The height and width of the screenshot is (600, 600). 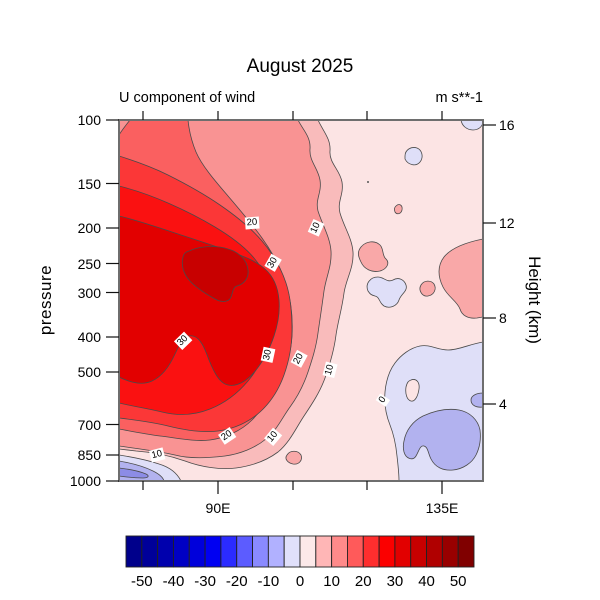 What do you see at coordinates (426, 581) in the screenshot?
I see `colorbar-label-40: 40` at bounding box center [426, 581].